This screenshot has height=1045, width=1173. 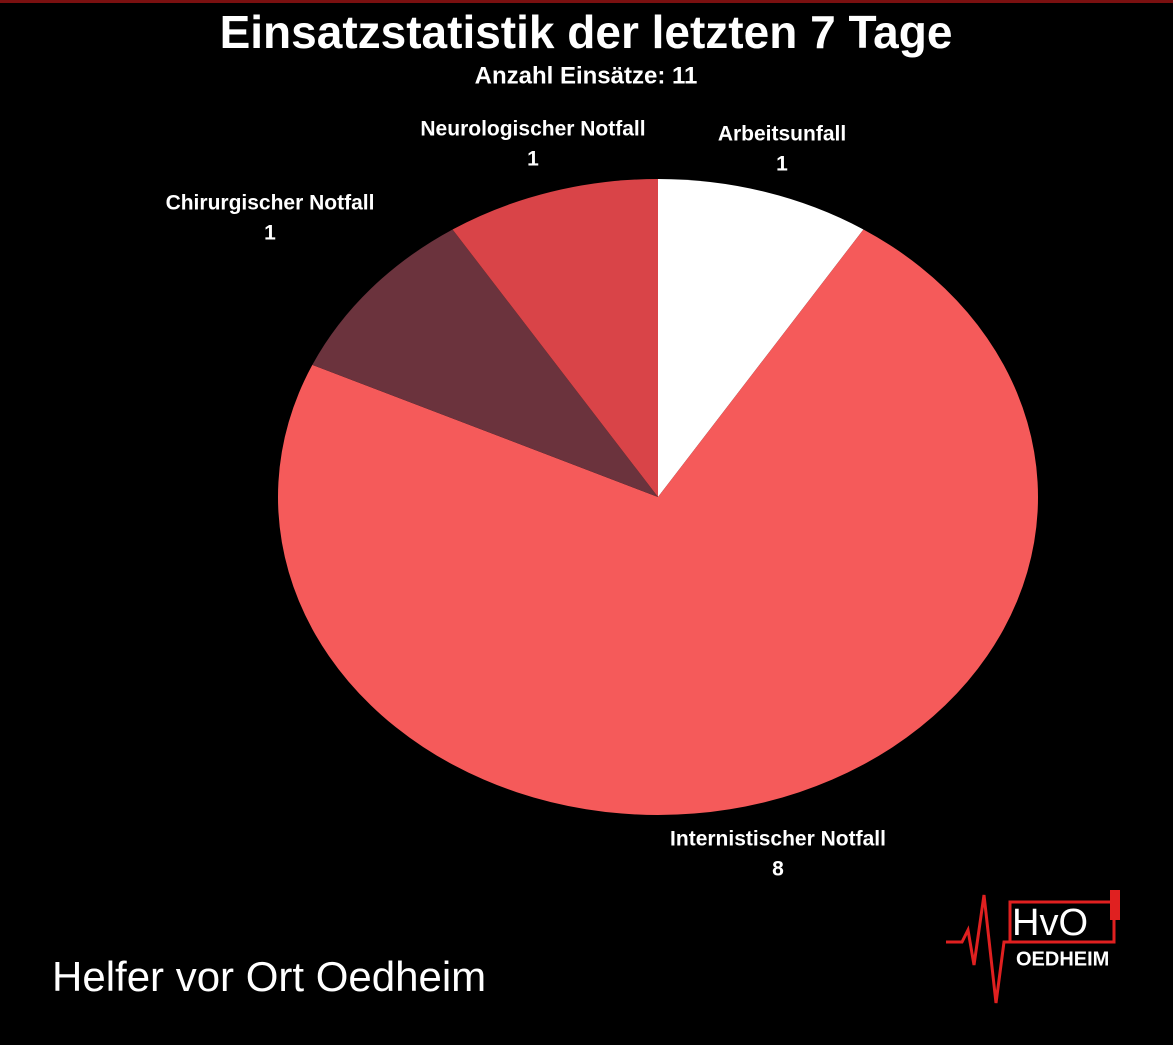 What do you see at coordinates (270, 203) in the screenshot?
I see `slice-label: Chirurgischer Notfall` at bounding box center [270, 203].